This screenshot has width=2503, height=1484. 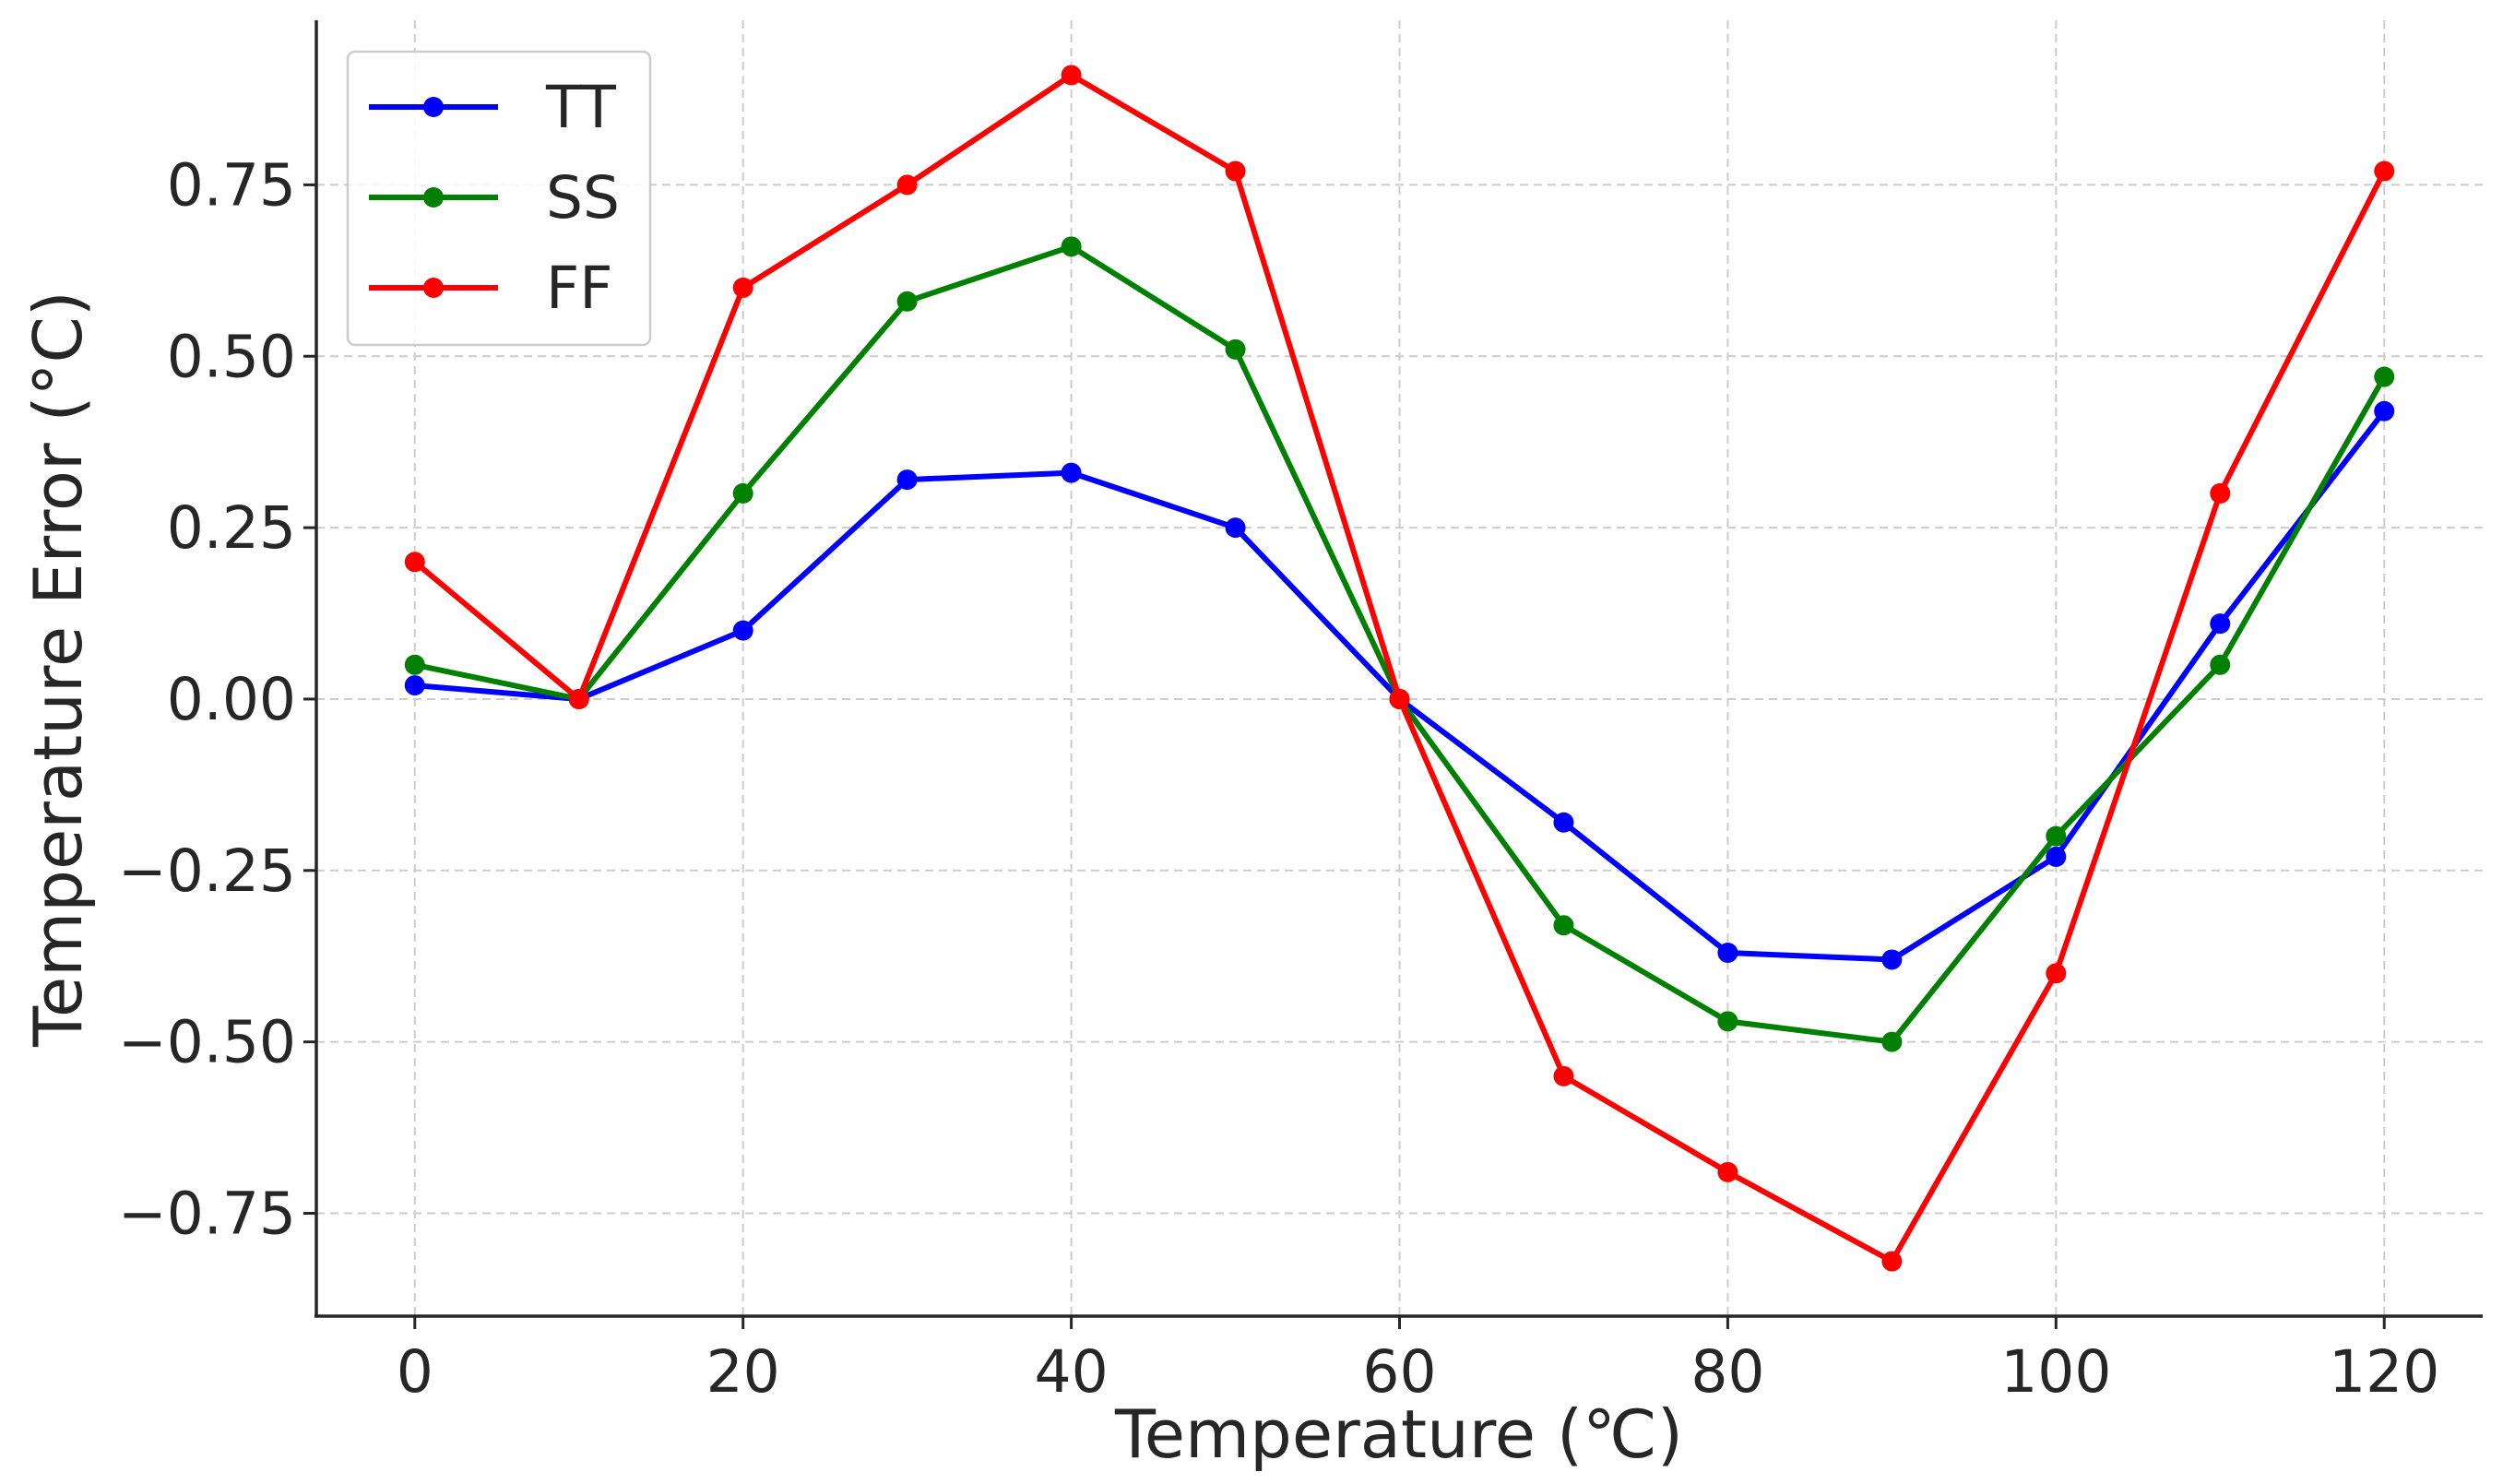 I want to click on x-axis-title: Temperature (℃), so click(x=1398, y=1434).